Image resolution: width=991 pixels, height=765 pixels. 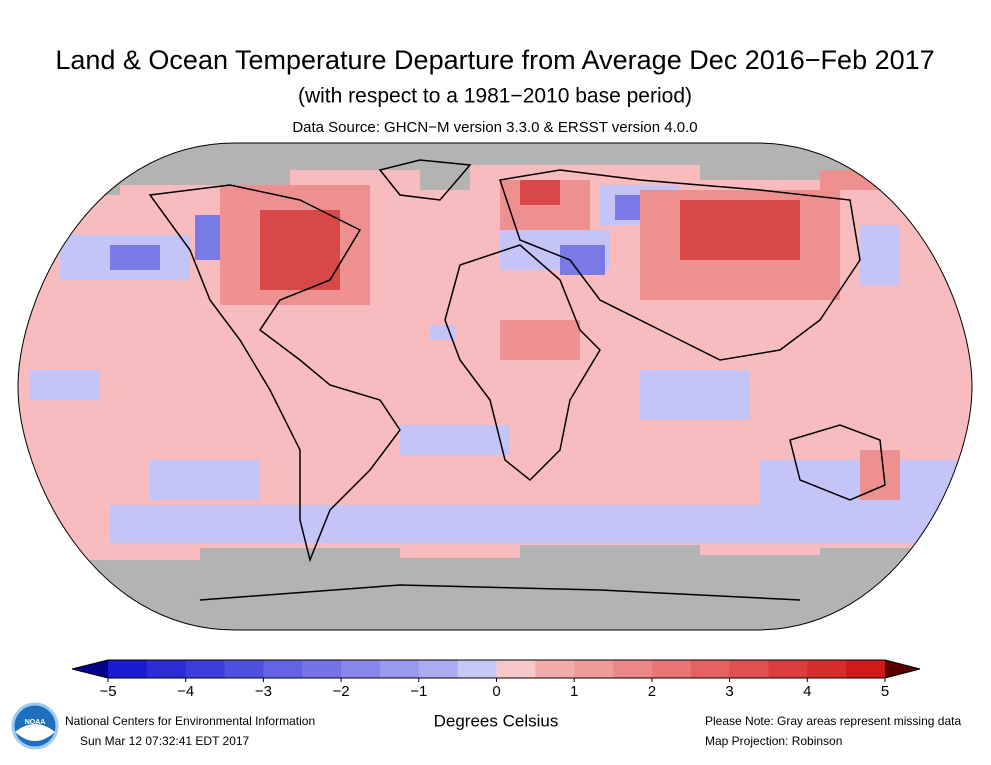 I want to click on noaa-logo: NOAA, so click(x=35, y=726).